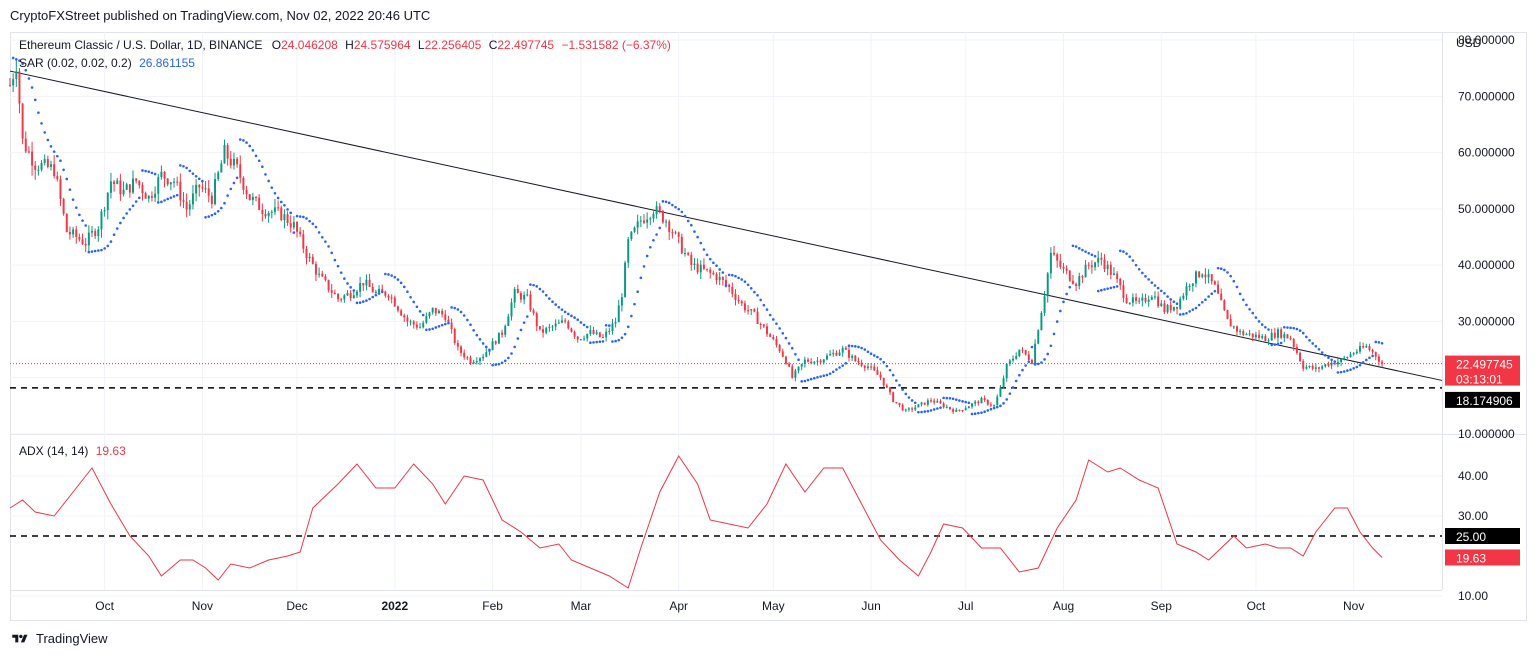 This screenshot has width=1536, height=659. I want to click on footer: TradingView, so click(59, 638).